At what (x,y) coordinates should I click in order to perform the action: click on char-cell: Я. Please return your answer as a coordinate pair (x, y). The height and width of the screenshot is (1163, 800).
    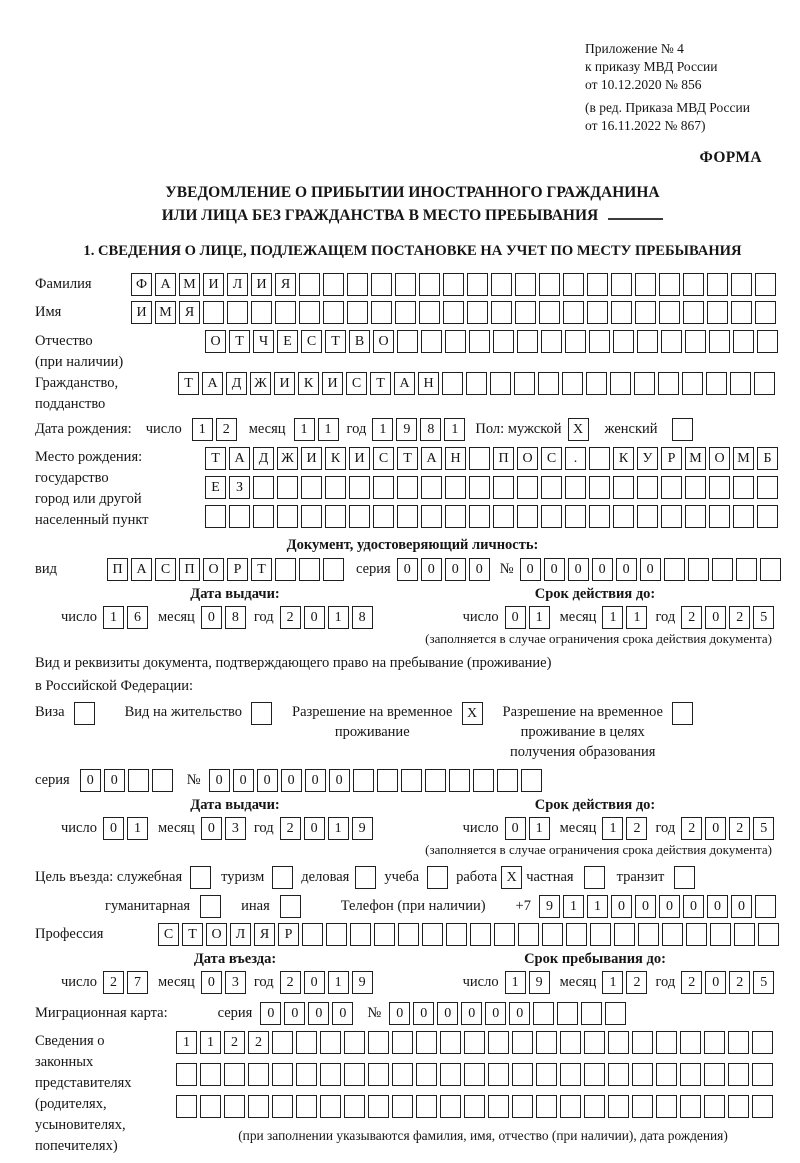
    Looking at the image, I should click on (189, 312).